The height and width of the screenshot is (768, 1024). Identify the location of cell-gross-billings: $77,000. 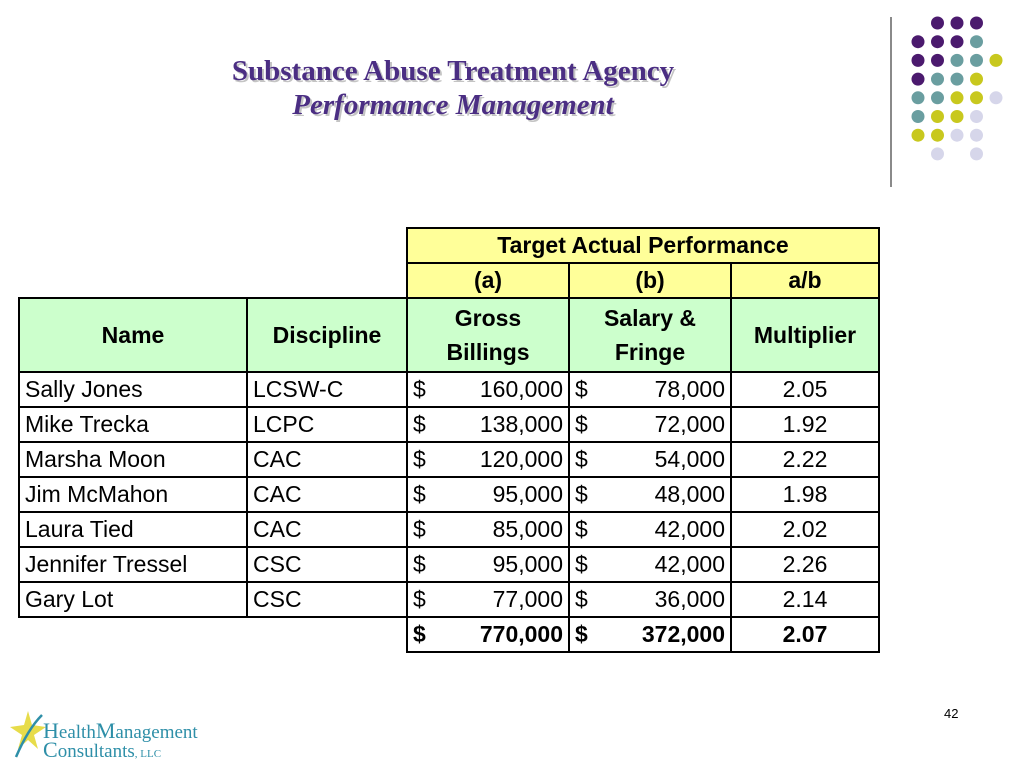
(488, 599).